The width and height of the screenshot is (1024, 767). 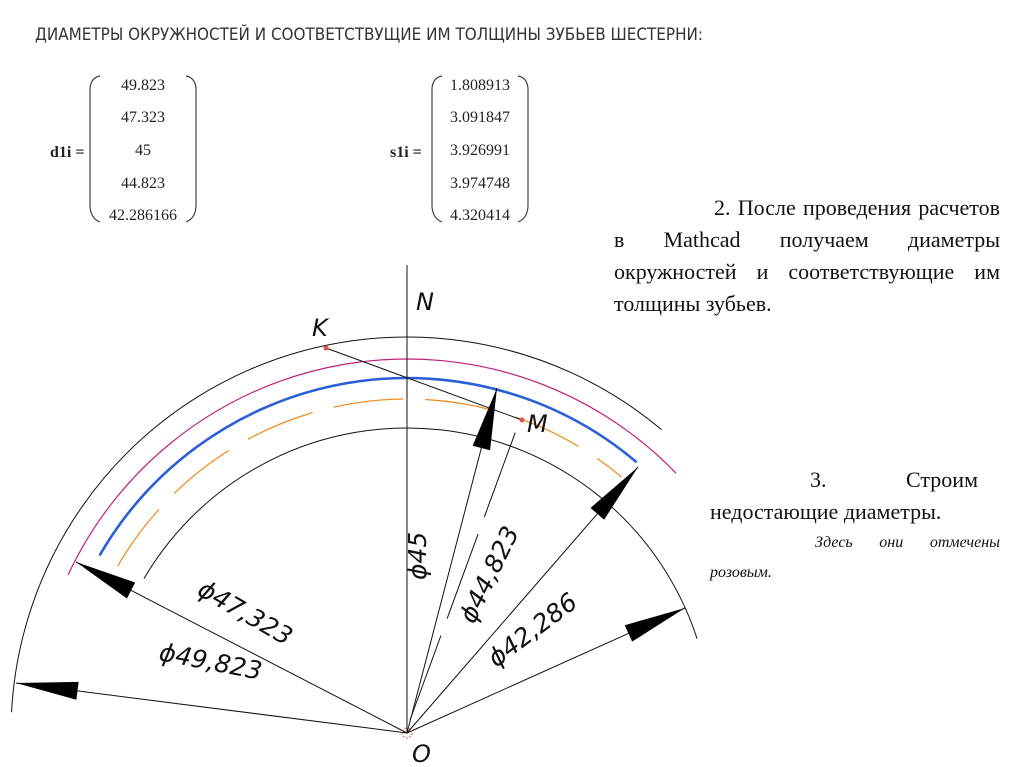 I want to click on matrix-cell: 3.974748, so click(x=480, y=183).